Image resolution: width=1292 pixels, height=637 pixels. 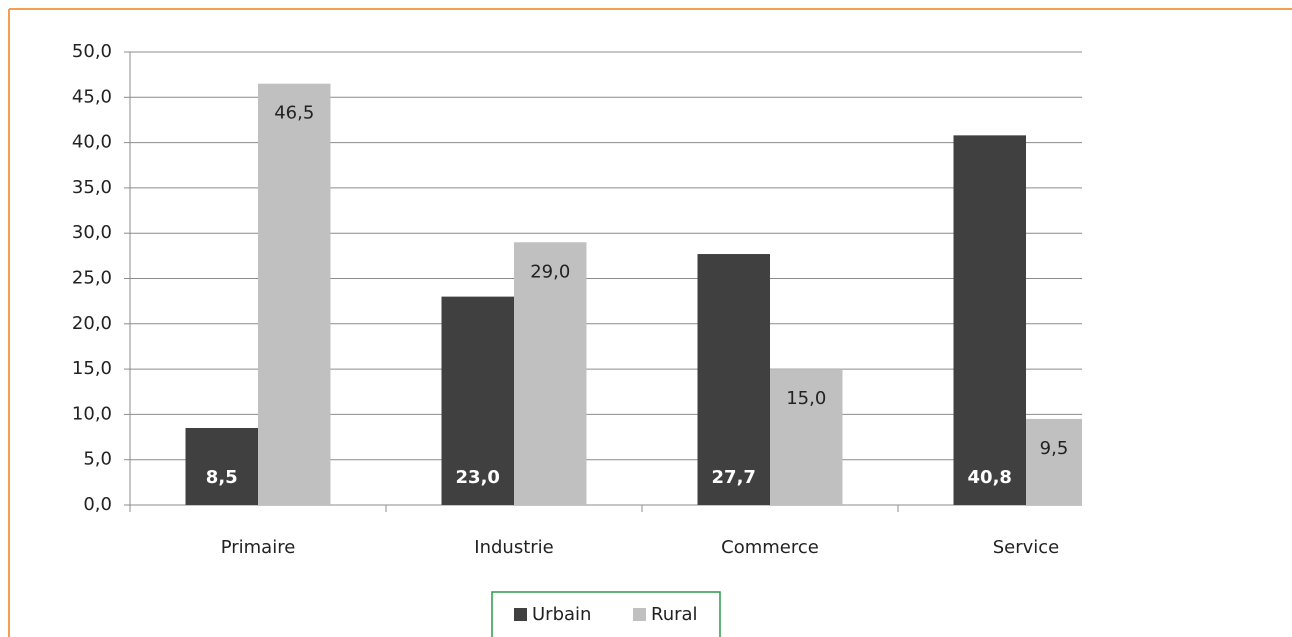 What do you see at coordinates (734, 477) in the screenshot?
I see `data-label: 27,7` at bounding box center [734, 477].